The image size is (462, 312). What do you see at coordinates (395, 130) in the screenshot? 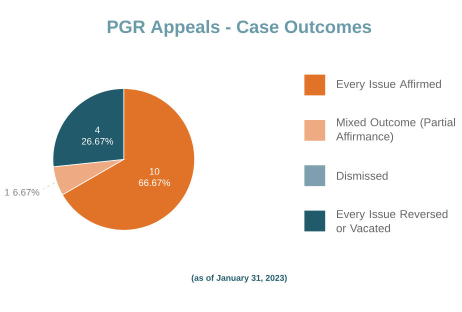
I see `legend-label: Mixed Outcome (Partial Affirmance)` at bounding box center [395, 130].